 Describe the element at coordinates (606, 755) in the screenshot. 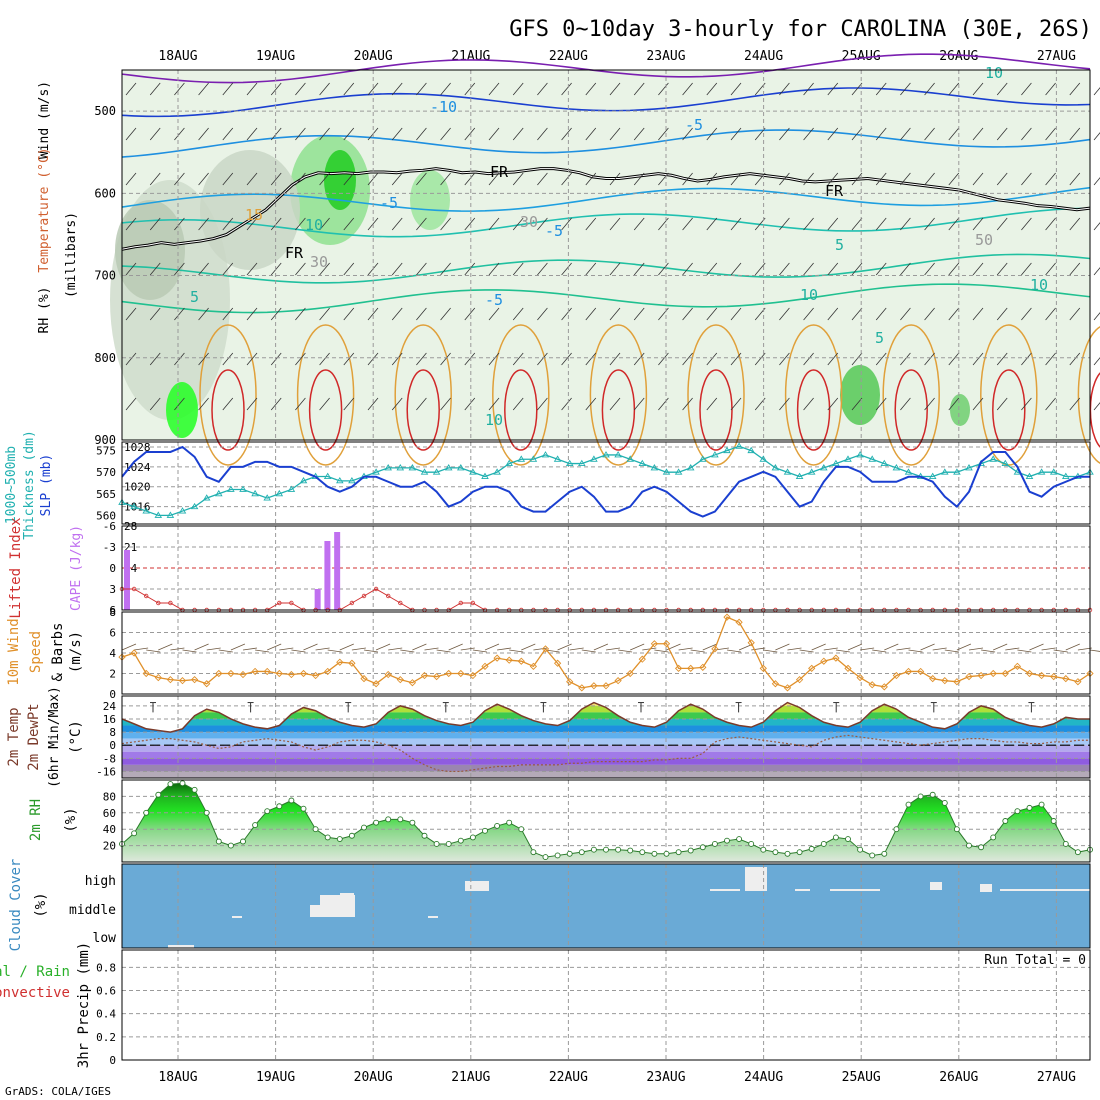

I see `temp-band` at that location.